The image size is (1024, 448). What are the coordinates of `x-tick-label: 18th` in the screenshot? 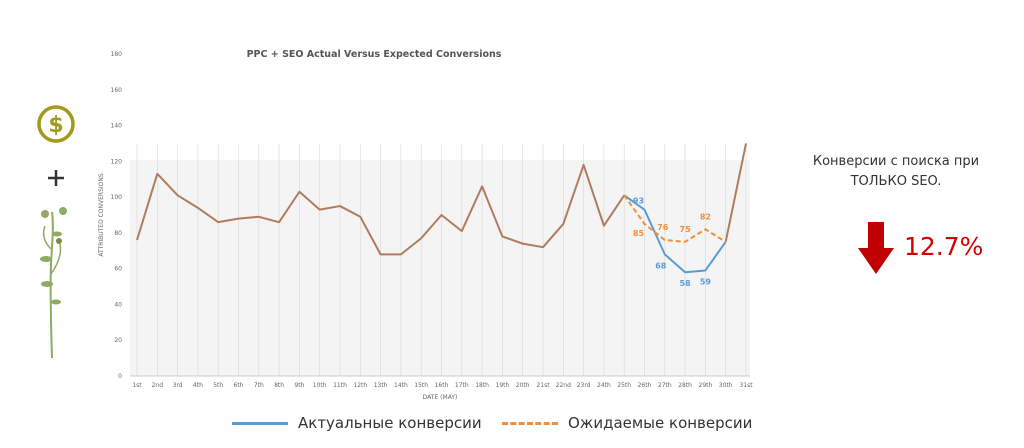 It's located at (482, 385).